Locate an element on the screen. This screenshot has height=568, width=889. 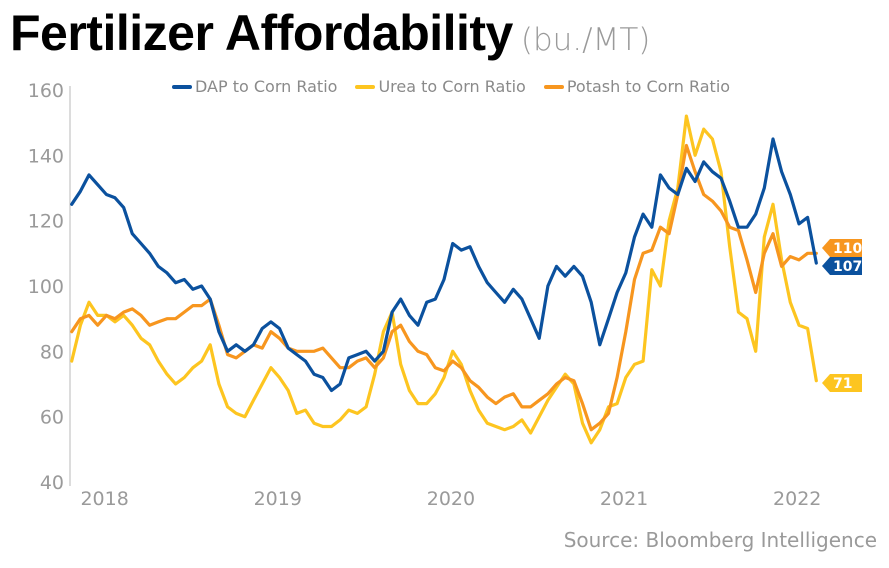
y-tick-label: 120 is located at coordinates (46, 222).